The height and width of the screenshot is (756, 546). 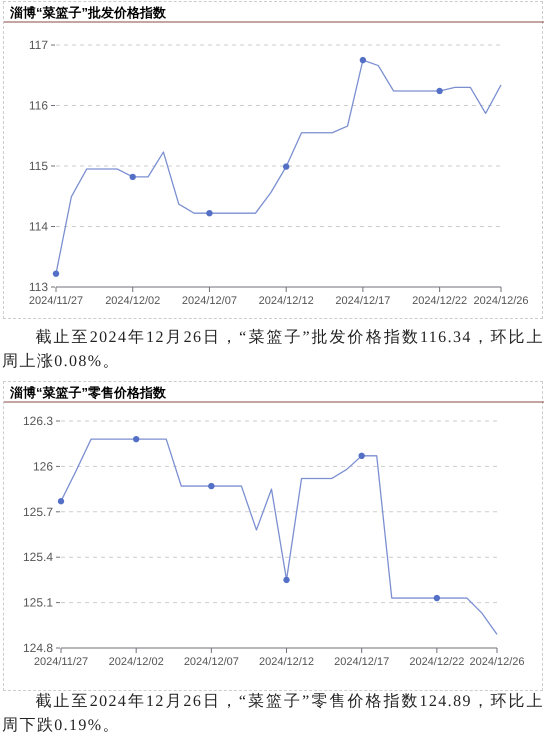 I want to click on y-tick-label: 114, so click(x=38, y=227).